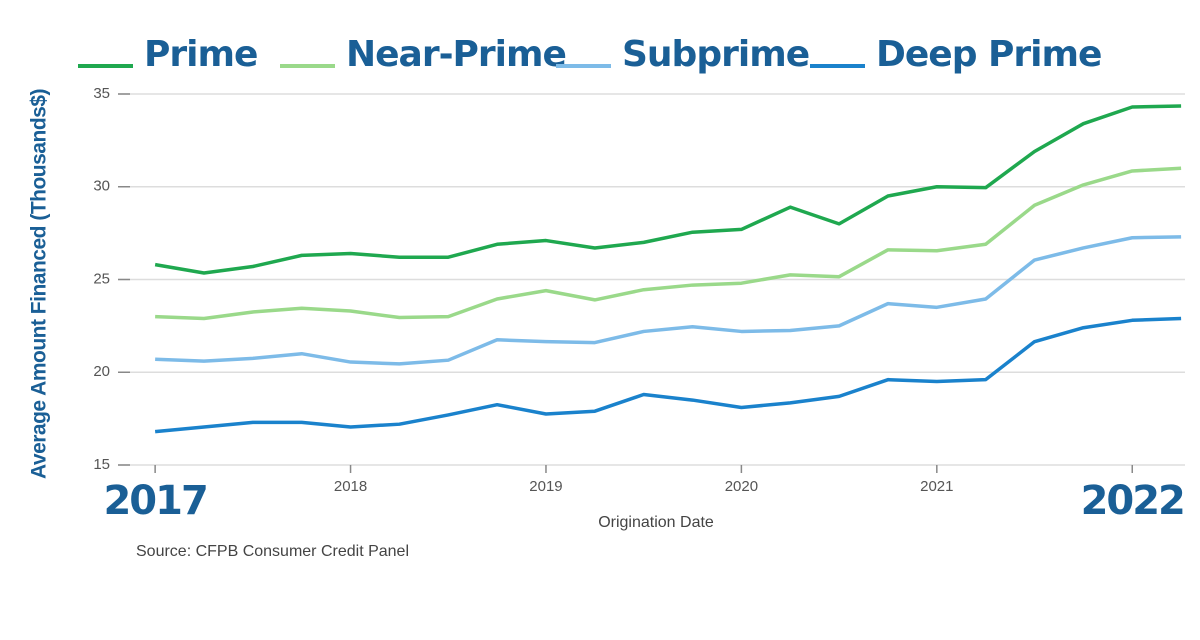 The height and width of the screenshot is (640, 1200). What do you see at coordinates (988, 54) in the screenshot?
I see `legend-label: Deep Prime` at bounding box center [988, 54].